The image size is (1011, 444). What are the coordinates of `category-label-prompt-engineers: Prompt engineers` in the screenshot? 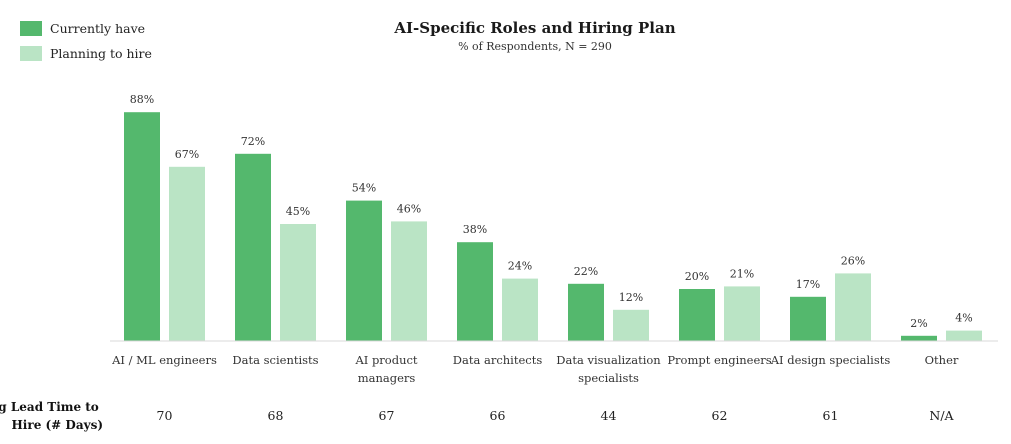 It's located at (719, 360).